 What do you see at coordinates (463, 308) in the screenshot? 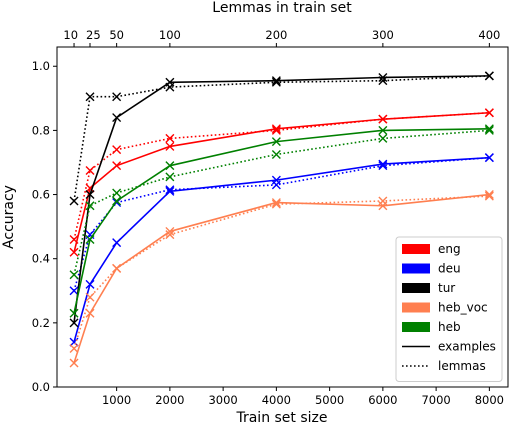
I see `legend-label: heb_voc` at bounding box center [463, 308].